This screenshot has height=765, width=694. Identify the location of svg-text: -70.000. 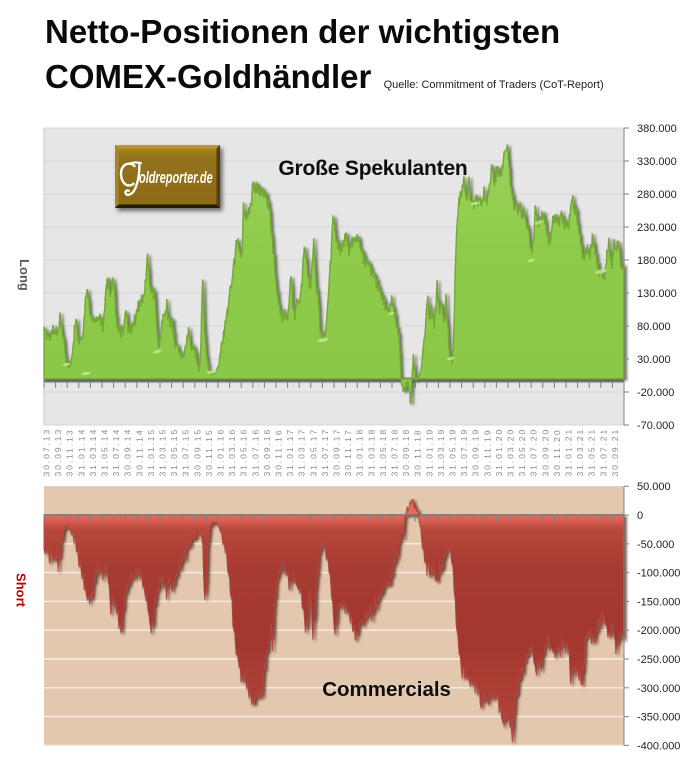
(655, 426).